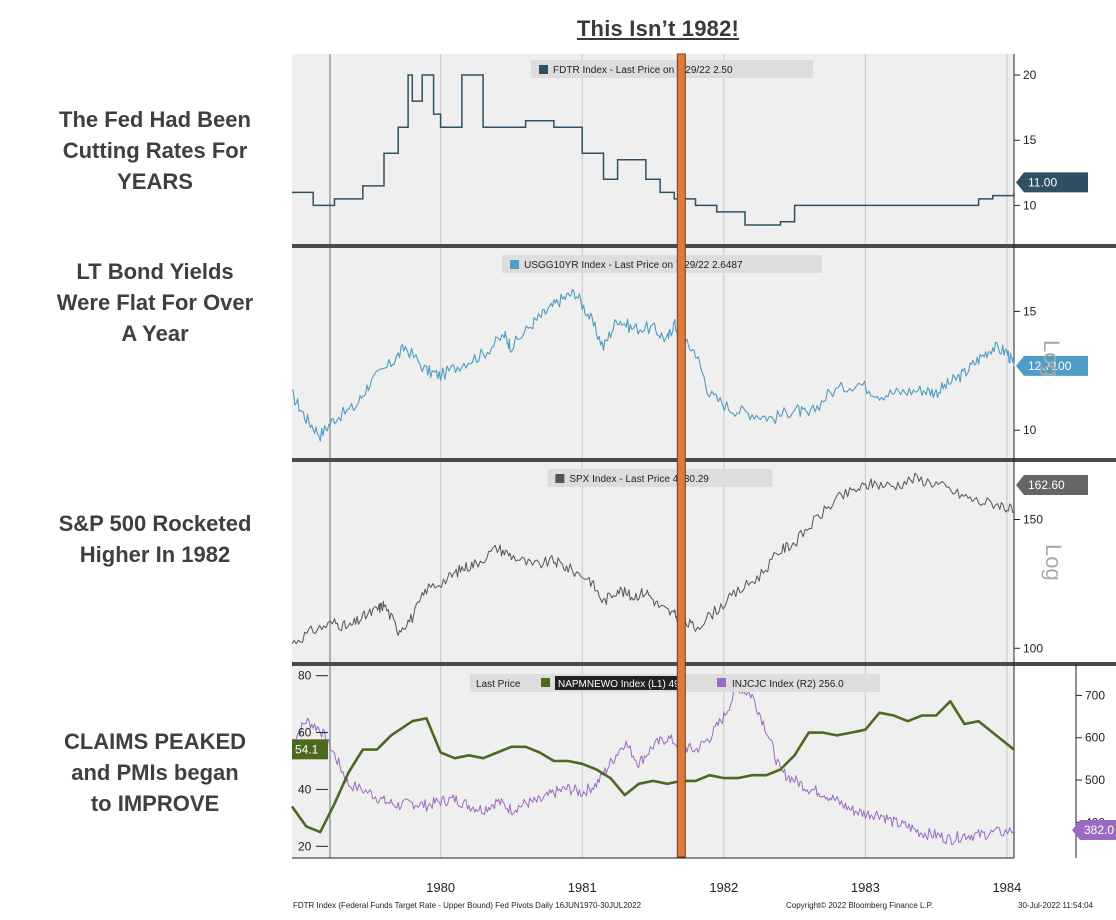 This screenshot has width=1116, height=920. What do you see at coordinates (1042, 182) in the screenshot?
I see `fdtr-last-label: 11.00` at bounding box center [1042, 182].